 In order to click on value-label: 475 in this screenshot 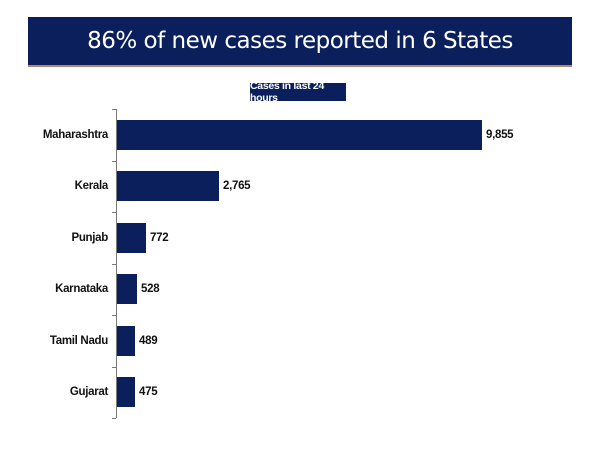, I will do `click(148, 392)`.